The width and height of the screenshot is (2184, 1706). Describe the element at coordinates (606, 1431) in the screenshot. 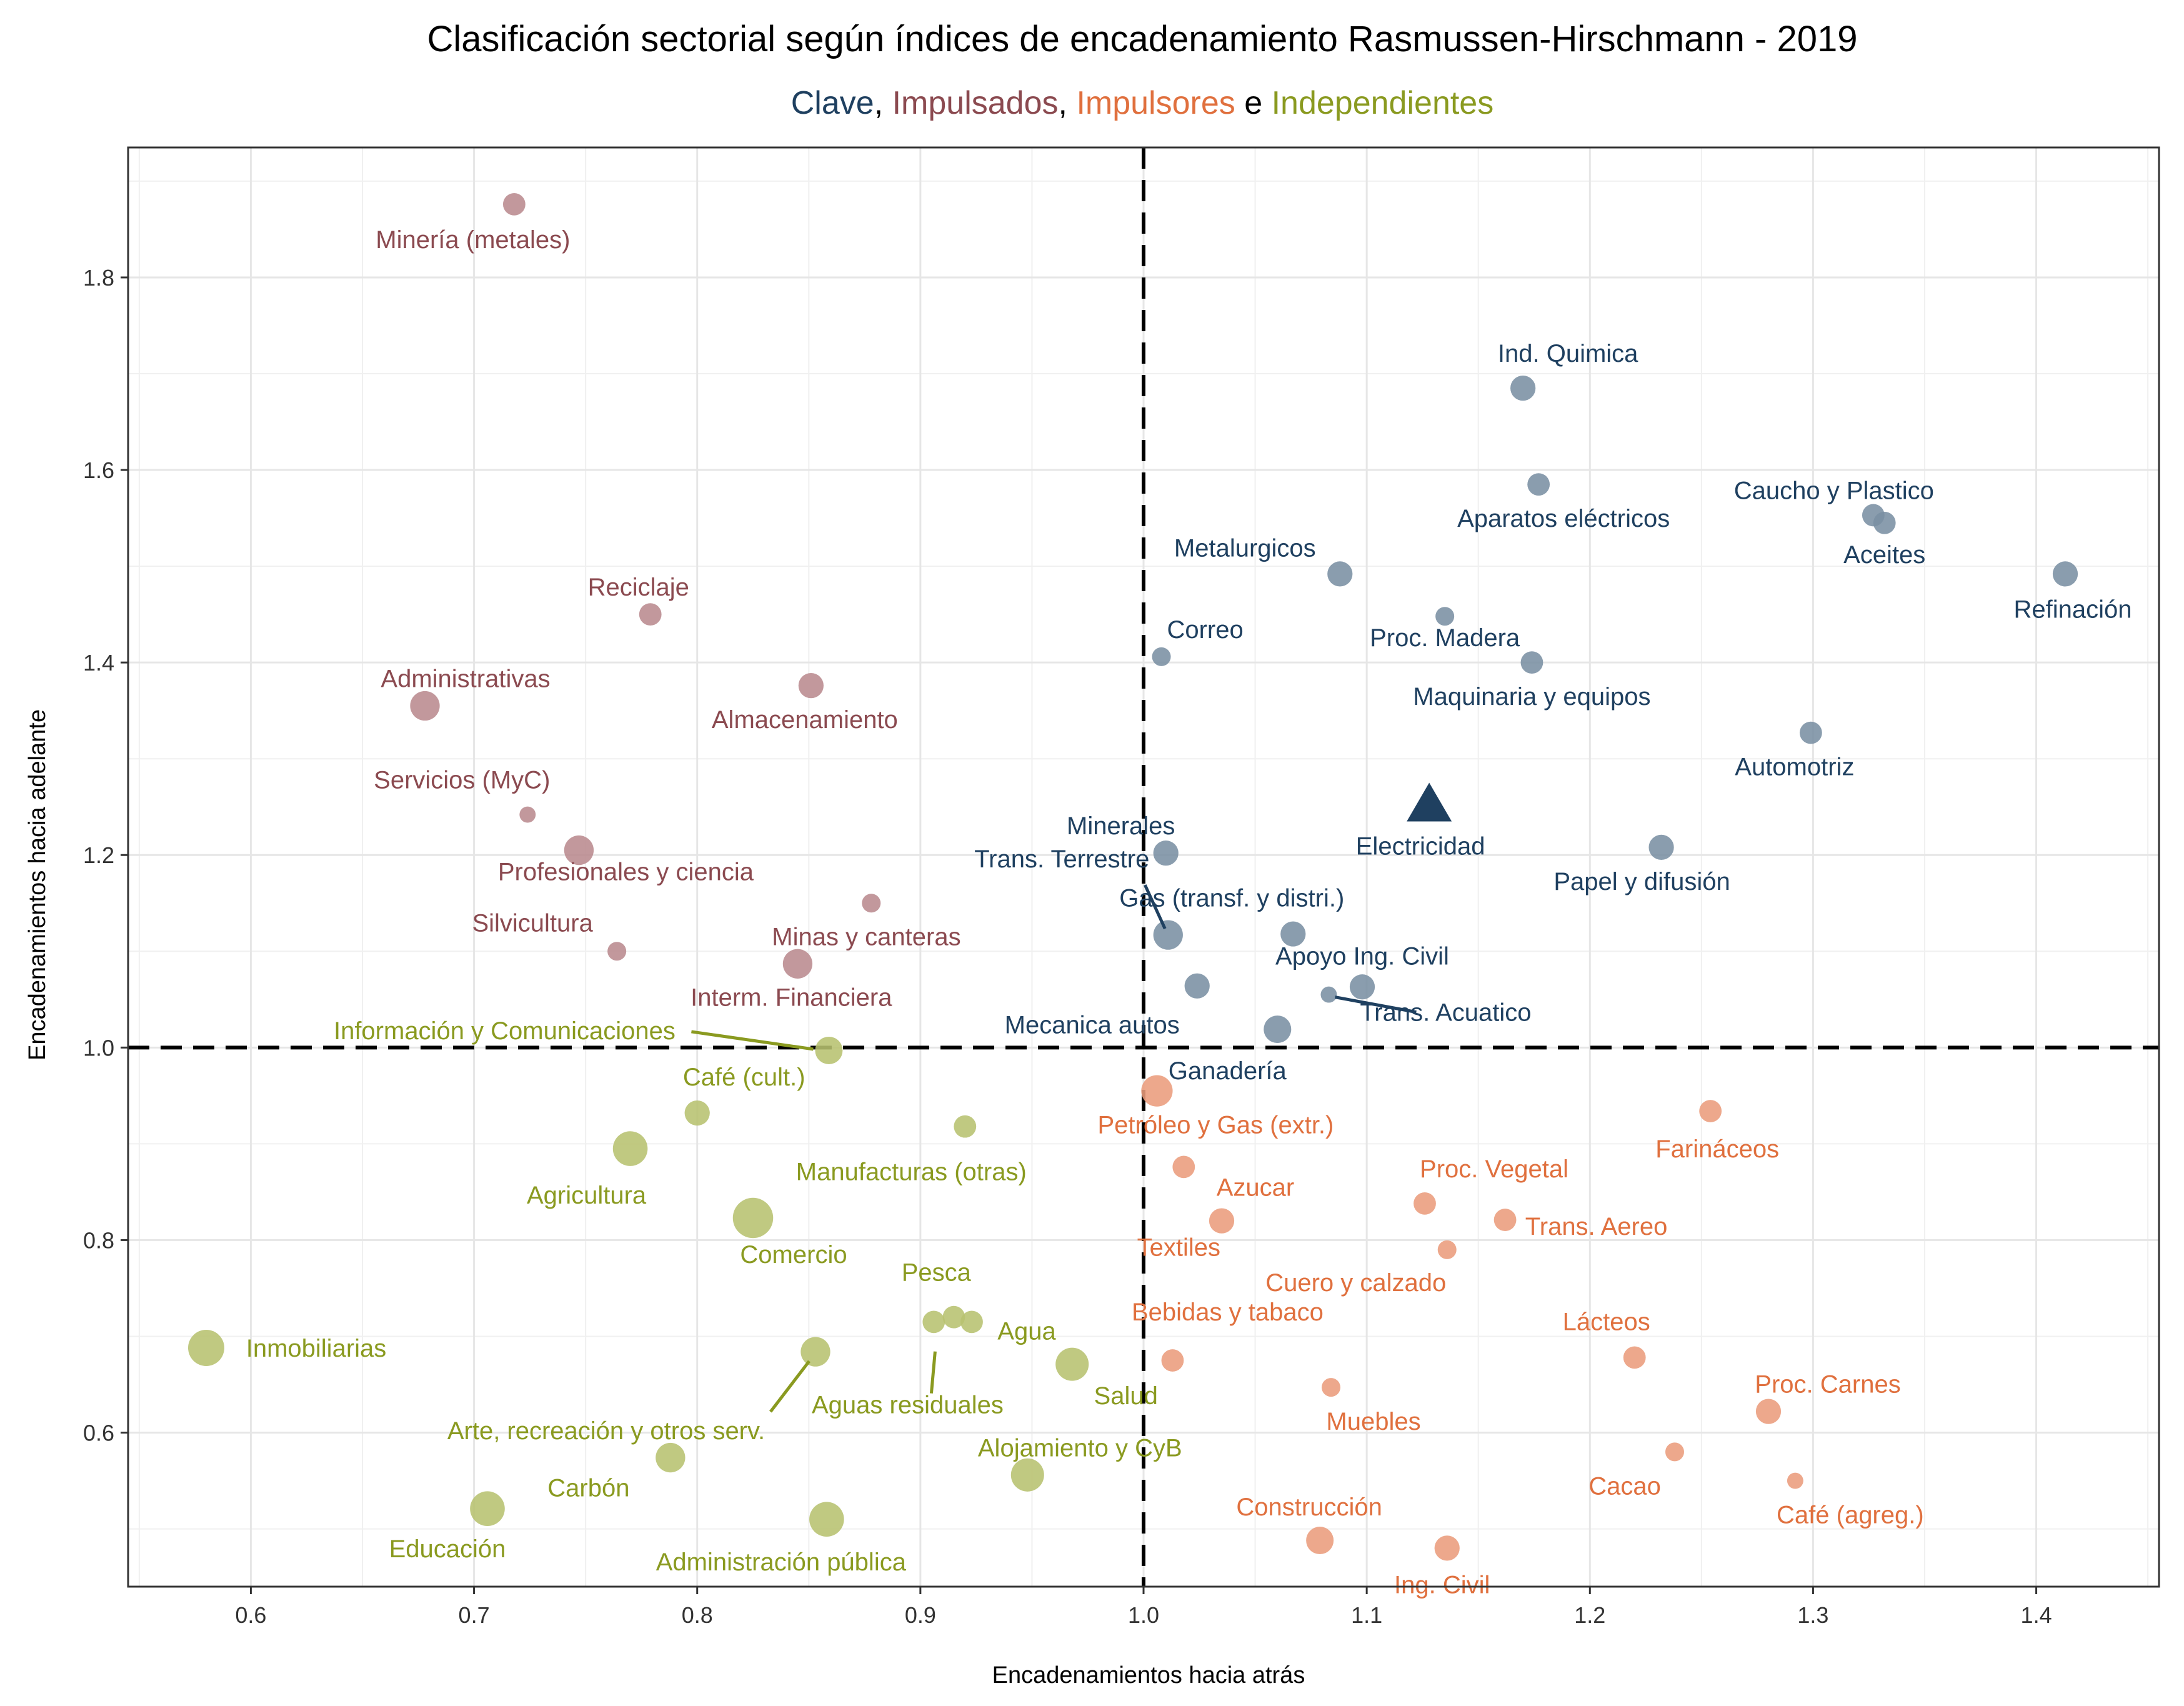

I see `label-arte-recreacion-y-otros-serv: Arte, recreación y otros serv.` at that location.